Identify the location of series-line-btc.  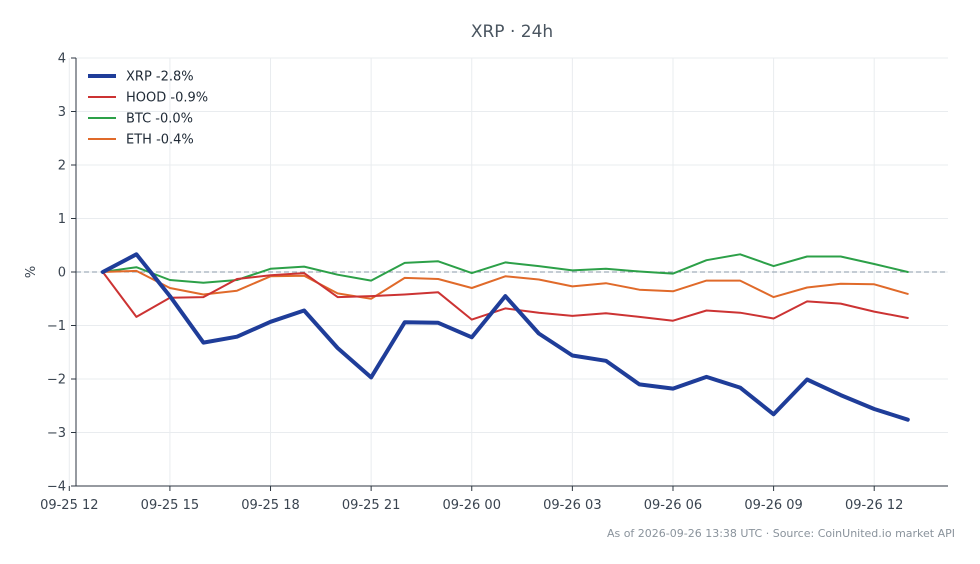
(505, 268).